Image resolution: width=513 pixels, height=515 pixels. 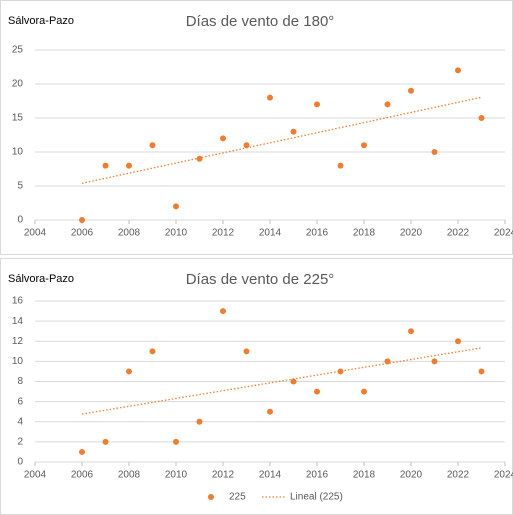 I want to click on y-tick-label: 8, so click(x=20, y=381).